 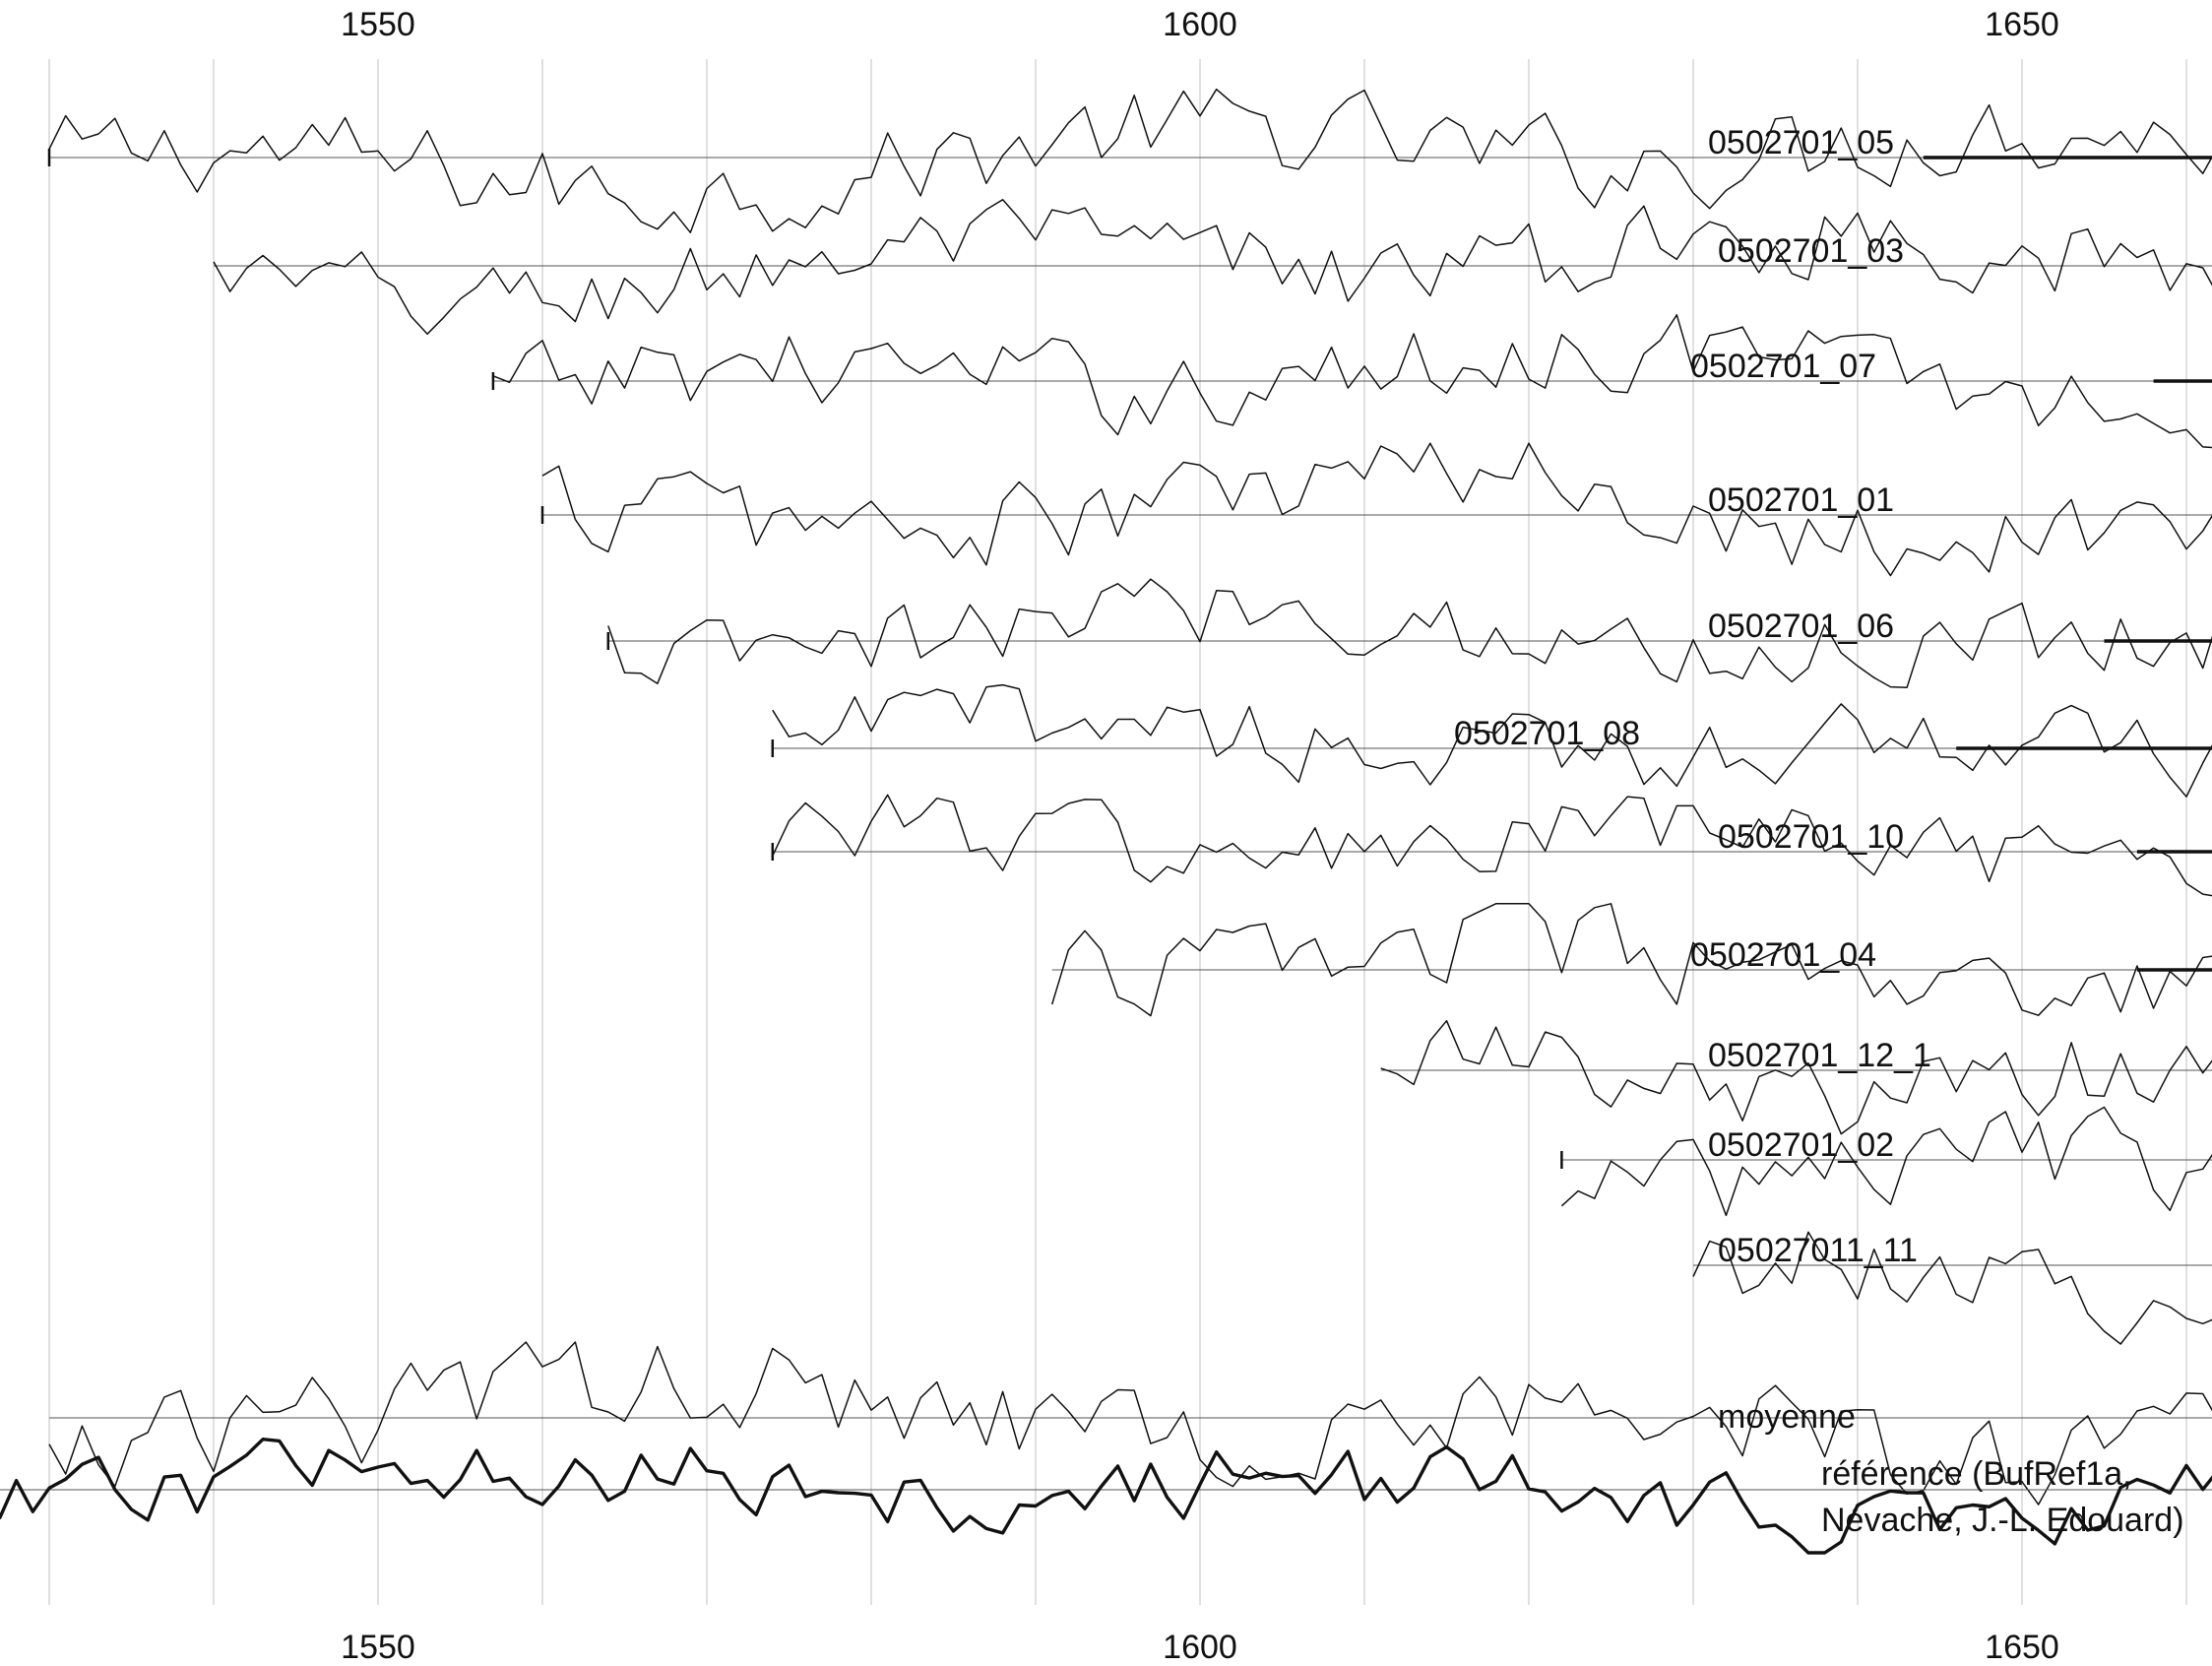 What do you see at coordinates (1811, 837) in the screenshot?
I see `series-label: 0502701_10` at bounding box center [1811, 837].